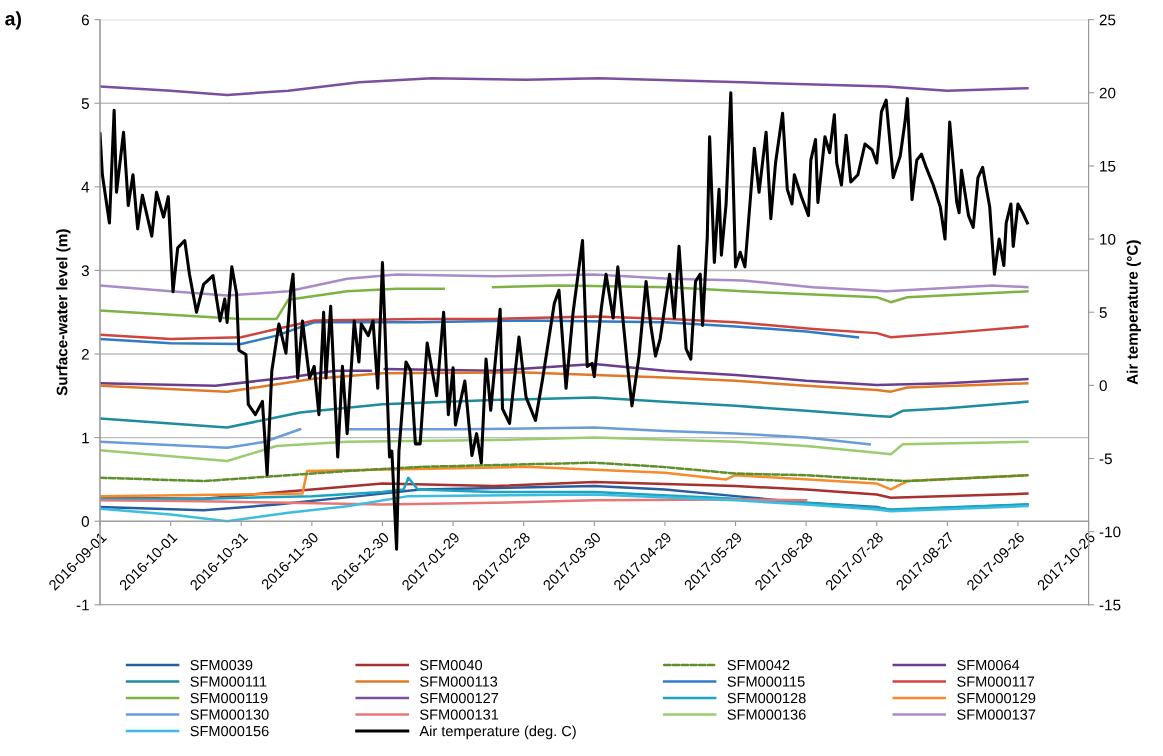  What do you see at coordinates (996, 714) in the screenshot?
I see `legend-label: SFM000137` at bounding box center [996, 714].